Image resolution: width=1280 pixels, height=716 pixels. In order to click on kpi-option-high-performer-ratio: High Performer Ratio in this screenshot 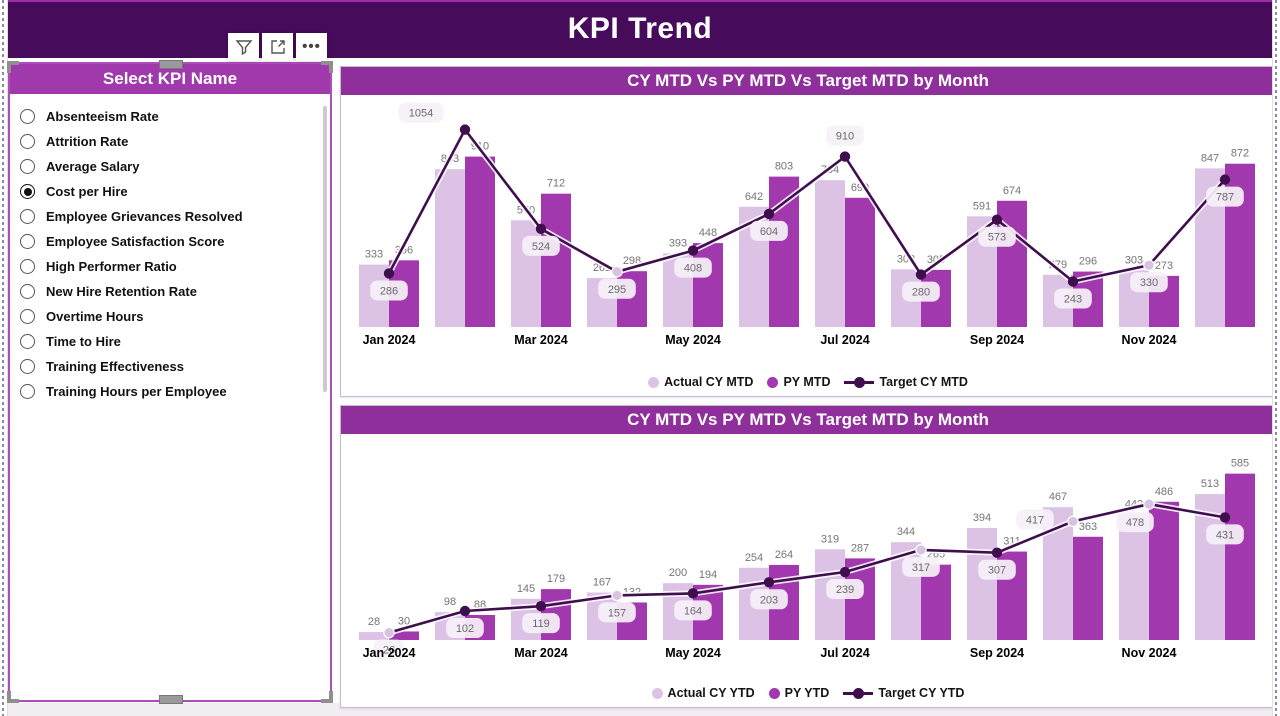, I will do `click(172, 266)`.